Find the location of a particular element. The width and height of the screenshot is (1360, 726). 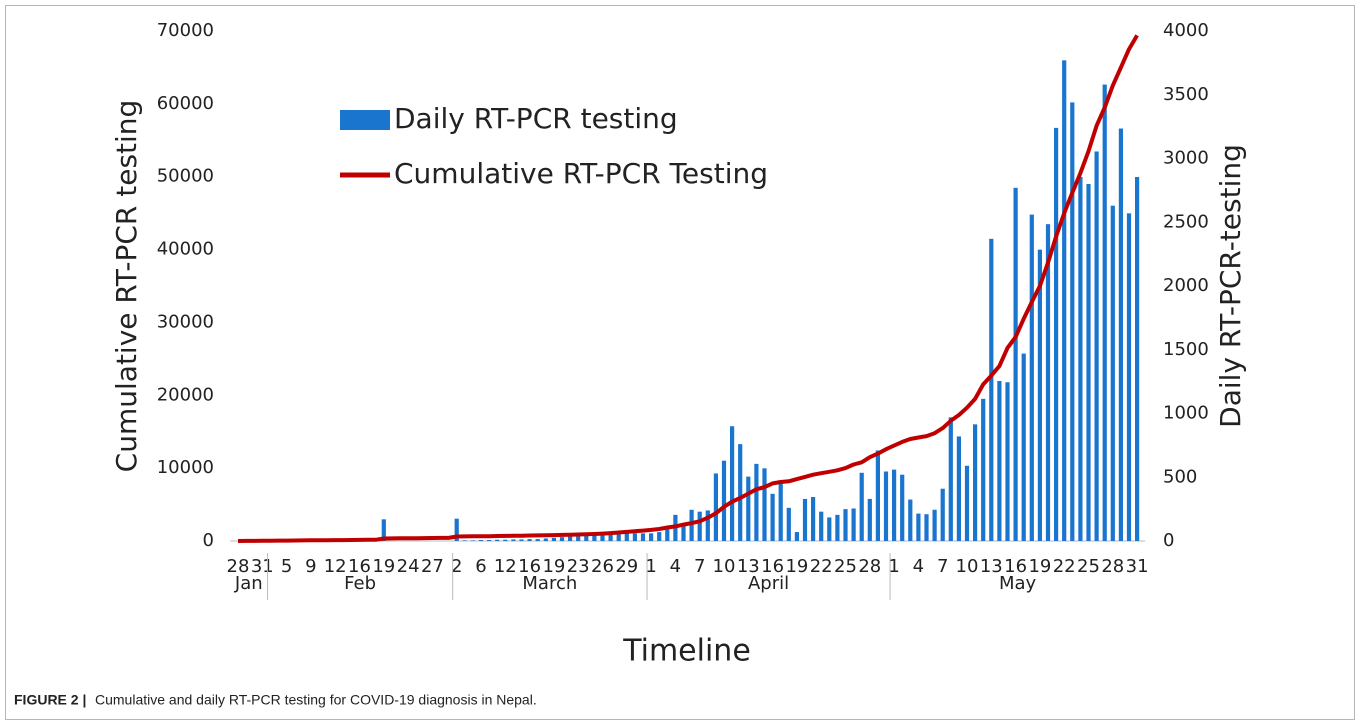

x-tick-label: 26 is located at coordinates (602, 566).